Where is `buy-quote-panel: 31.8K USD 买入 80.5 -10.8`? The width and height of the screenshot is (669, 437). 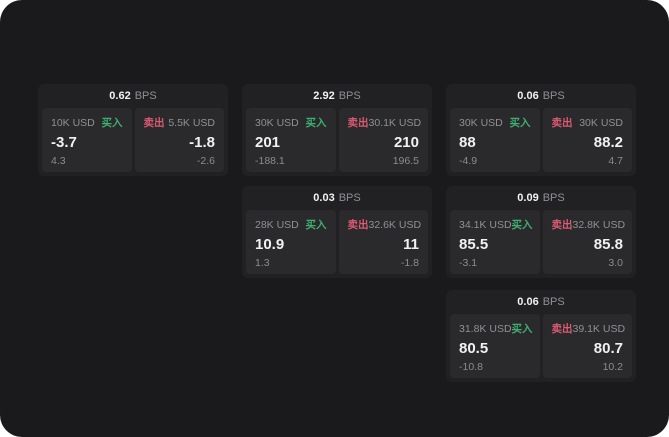
buy-quote-panel: 31.8K USD 买入 80.5 -10.8 is located at coordinates (495, 346).